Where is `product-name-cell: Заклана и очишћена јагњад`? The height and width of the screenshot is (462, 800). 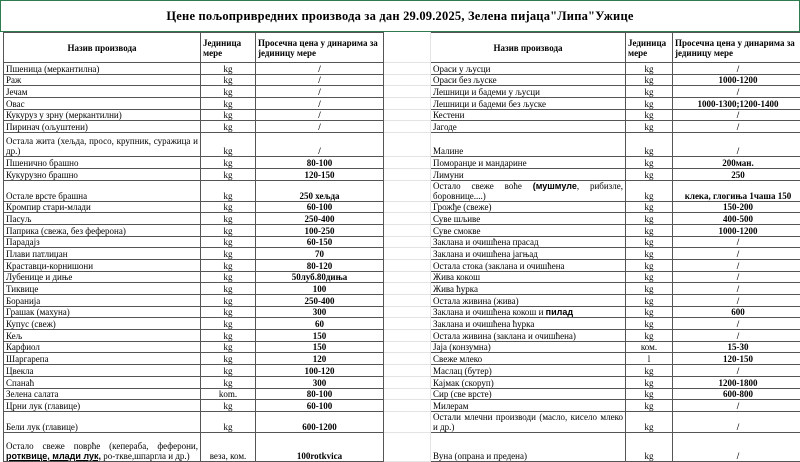
product-name-cell: Заклана и очишћена јагњад is located at coordinates (528, 254).